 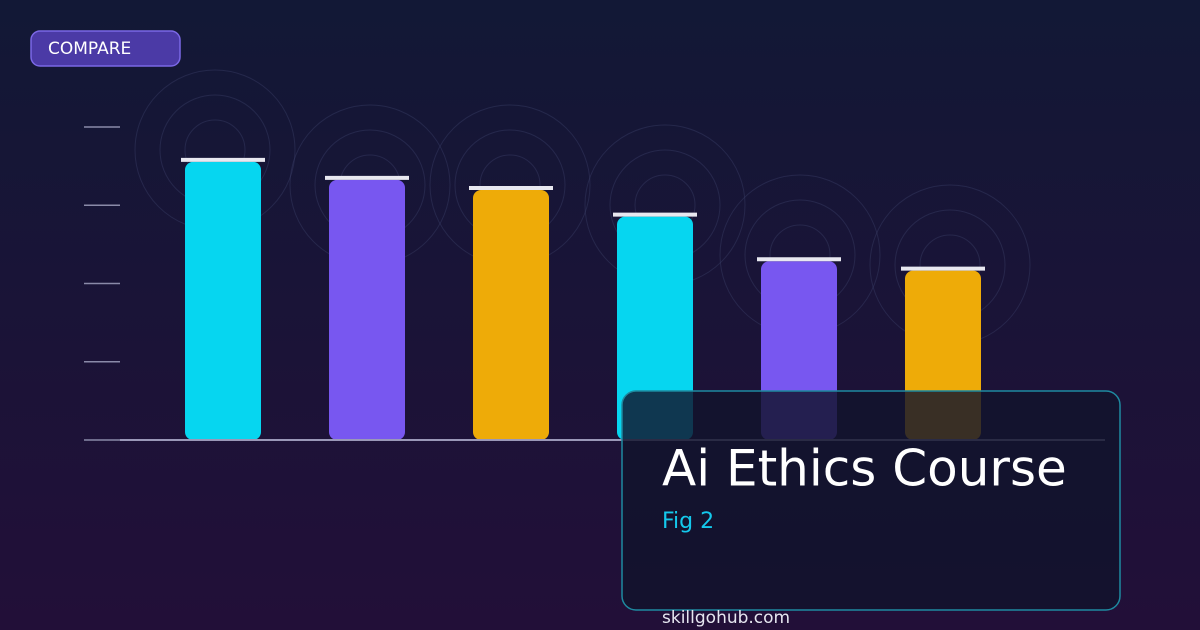 I want to click on badge, so click(x=105, y=48).